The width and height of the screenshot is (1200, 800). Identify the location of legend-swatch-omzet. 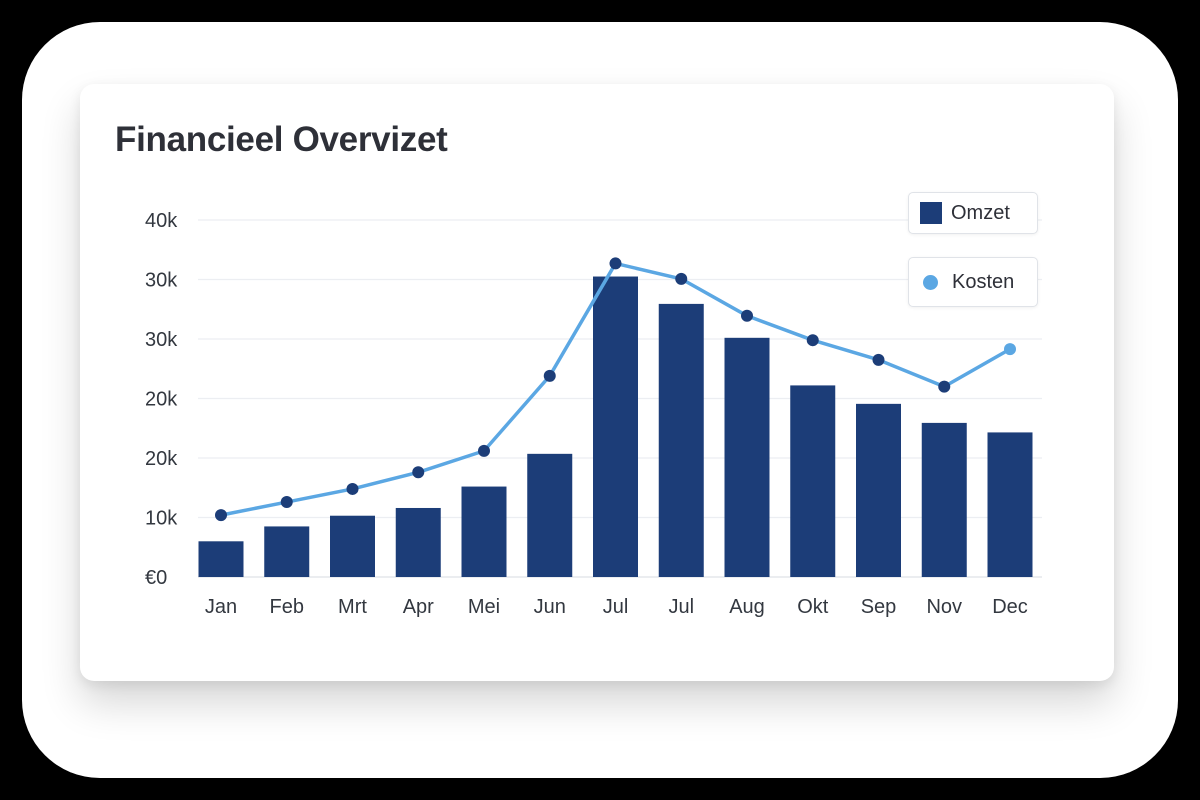
(931, 213).